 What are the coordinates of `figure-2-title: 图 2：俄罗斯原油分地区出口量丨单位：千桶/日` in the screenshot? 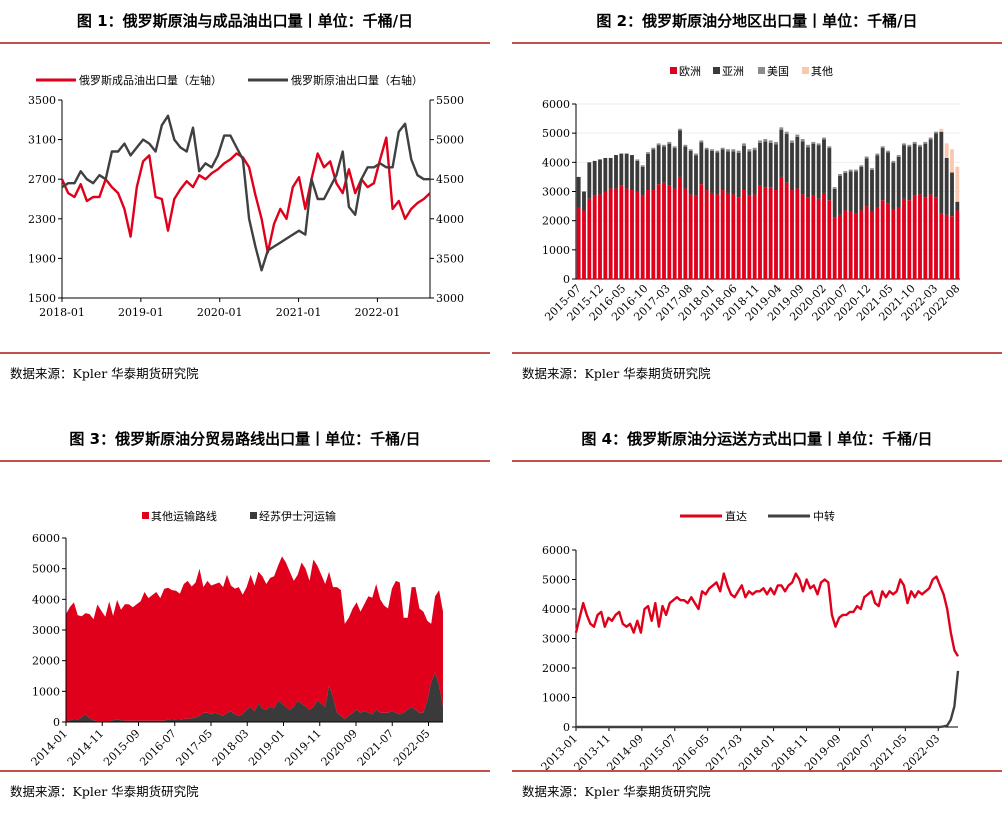 It's located at (757, 21).